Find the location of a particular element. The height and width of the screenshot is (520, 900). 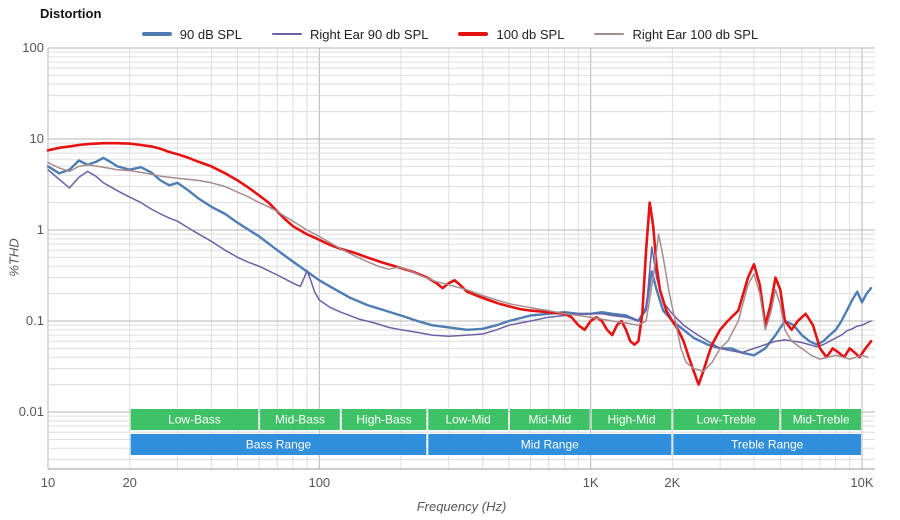

band-mid-range is located at coordinates (550, 444).